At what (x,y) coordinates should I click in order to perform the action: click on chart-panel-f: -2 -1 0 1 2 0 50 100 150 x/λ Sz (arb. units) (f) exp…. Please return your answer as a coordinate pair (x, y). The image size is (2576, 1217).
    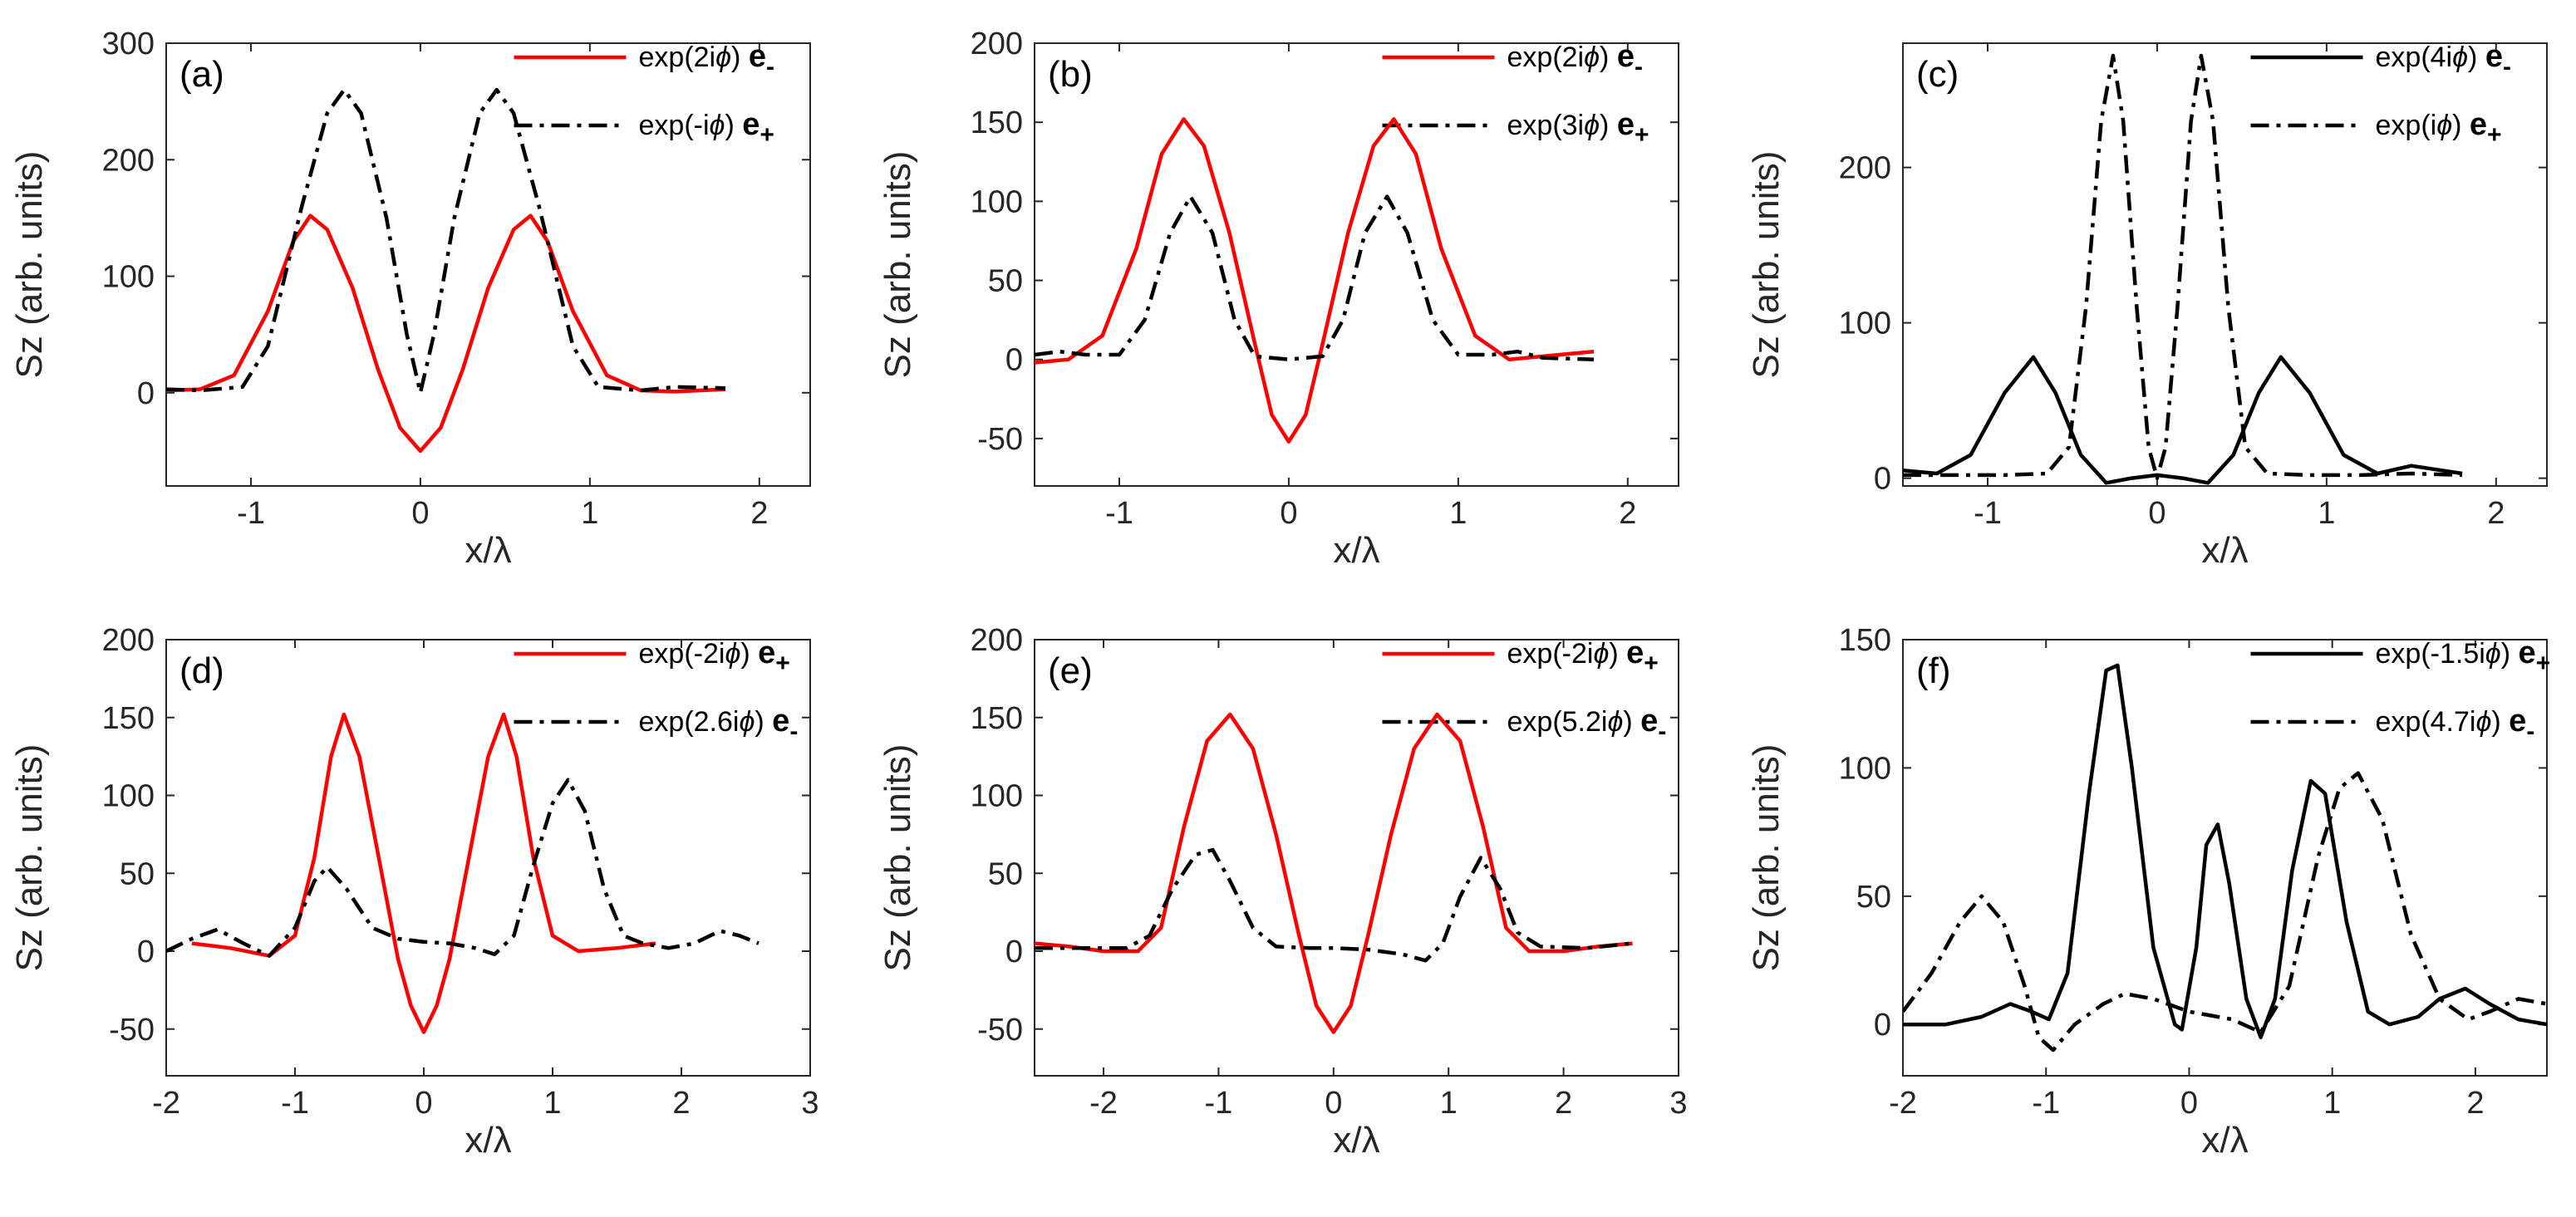
    Looking at the image, I should click on (2148, 892).